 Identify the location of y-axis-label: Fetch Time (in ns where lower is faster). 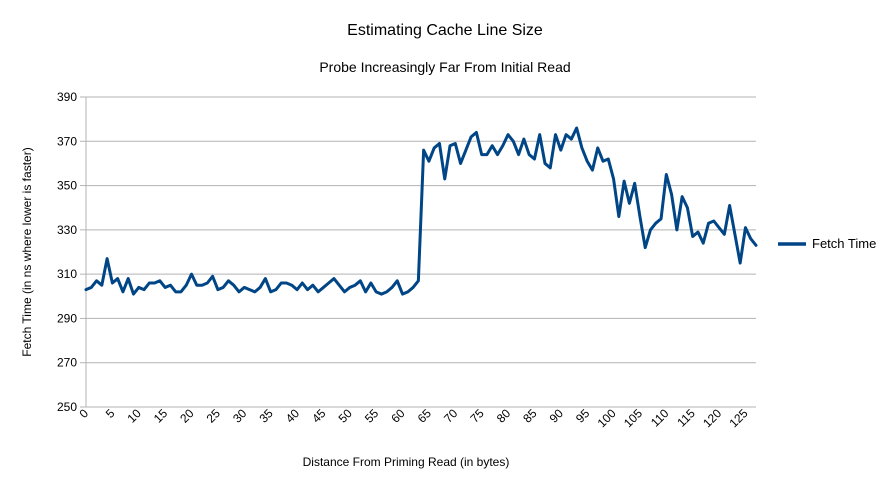
(27, 251).